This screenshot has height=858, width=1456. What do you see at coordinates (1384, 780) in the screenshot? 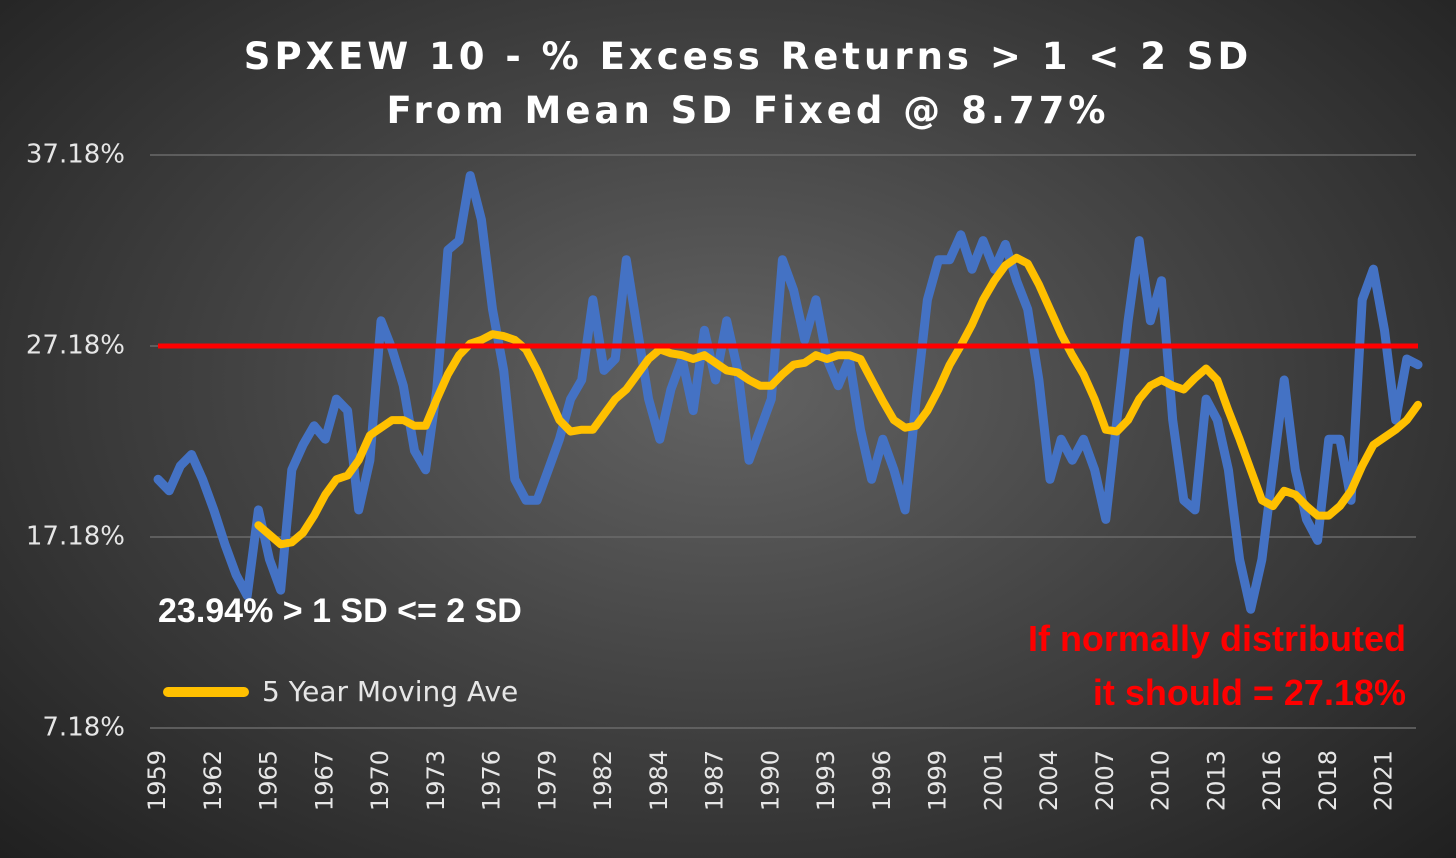
I see `x-tick-label: 2021` at bounding box center [1384, 780].